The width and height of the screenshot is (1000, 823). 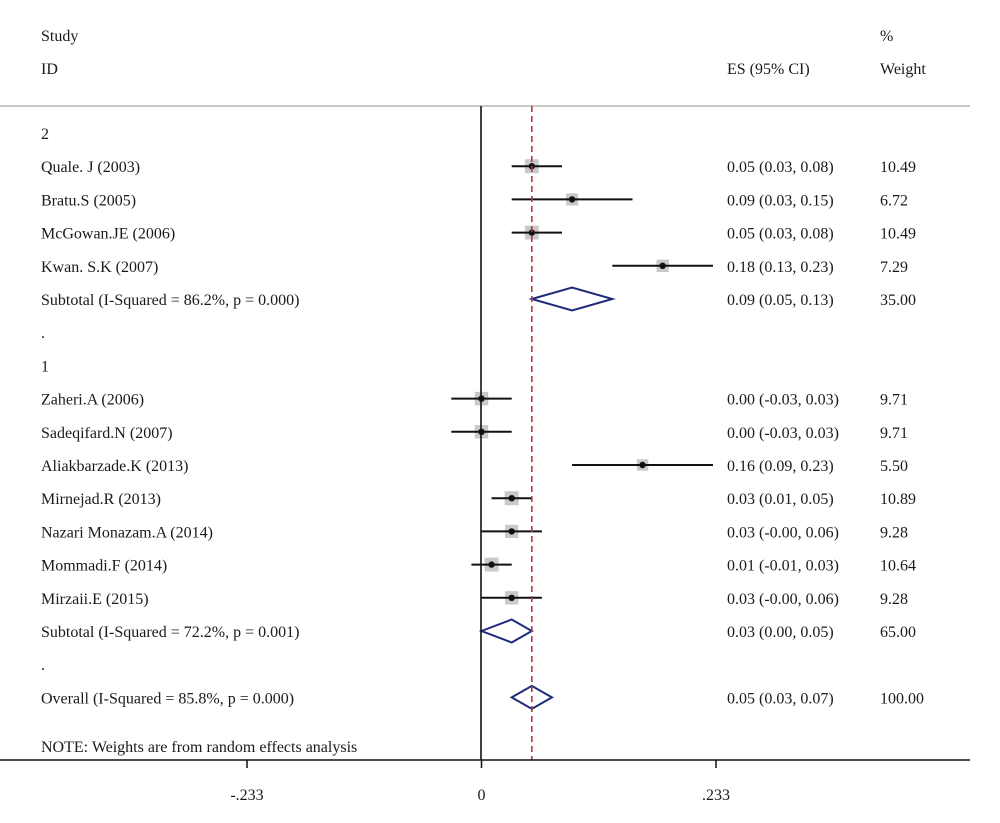 What do you see at coordinates (170, 300) in the screenshot?
I see `row-label-subtotal: Subtotal (I-Squared = 86.2%, p = 0.000)` at bounding box center [170, 300].